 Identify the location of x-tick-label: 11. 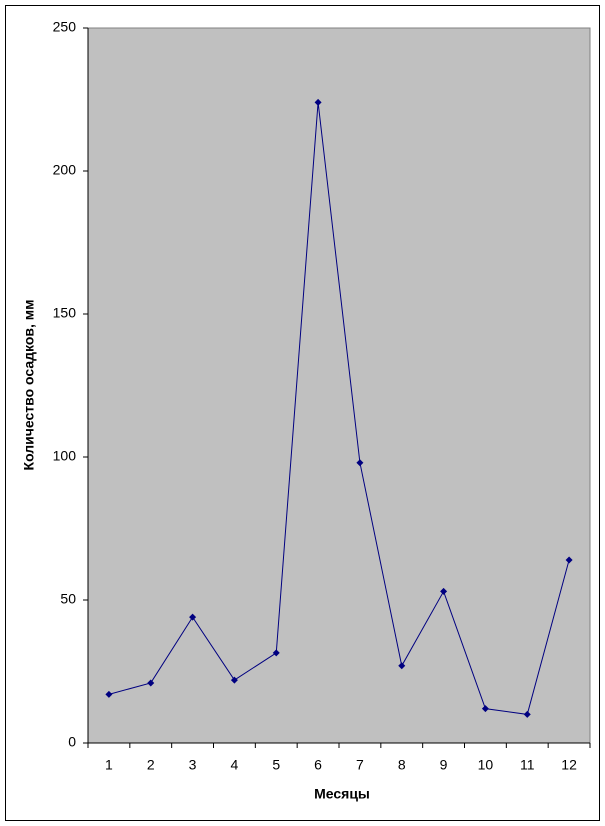
(527, 765).